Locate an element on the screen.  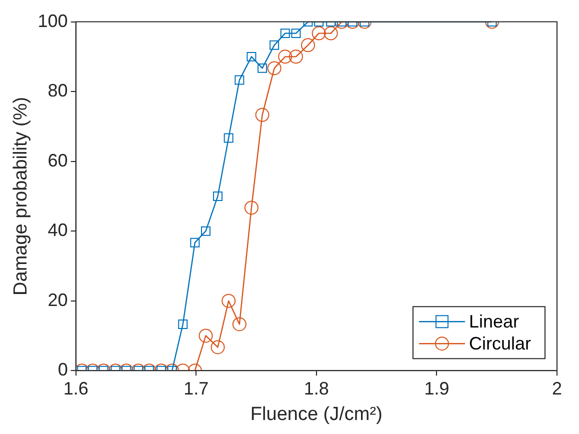
x-tick-label: 1.9 is located at coordinates (437, 388).